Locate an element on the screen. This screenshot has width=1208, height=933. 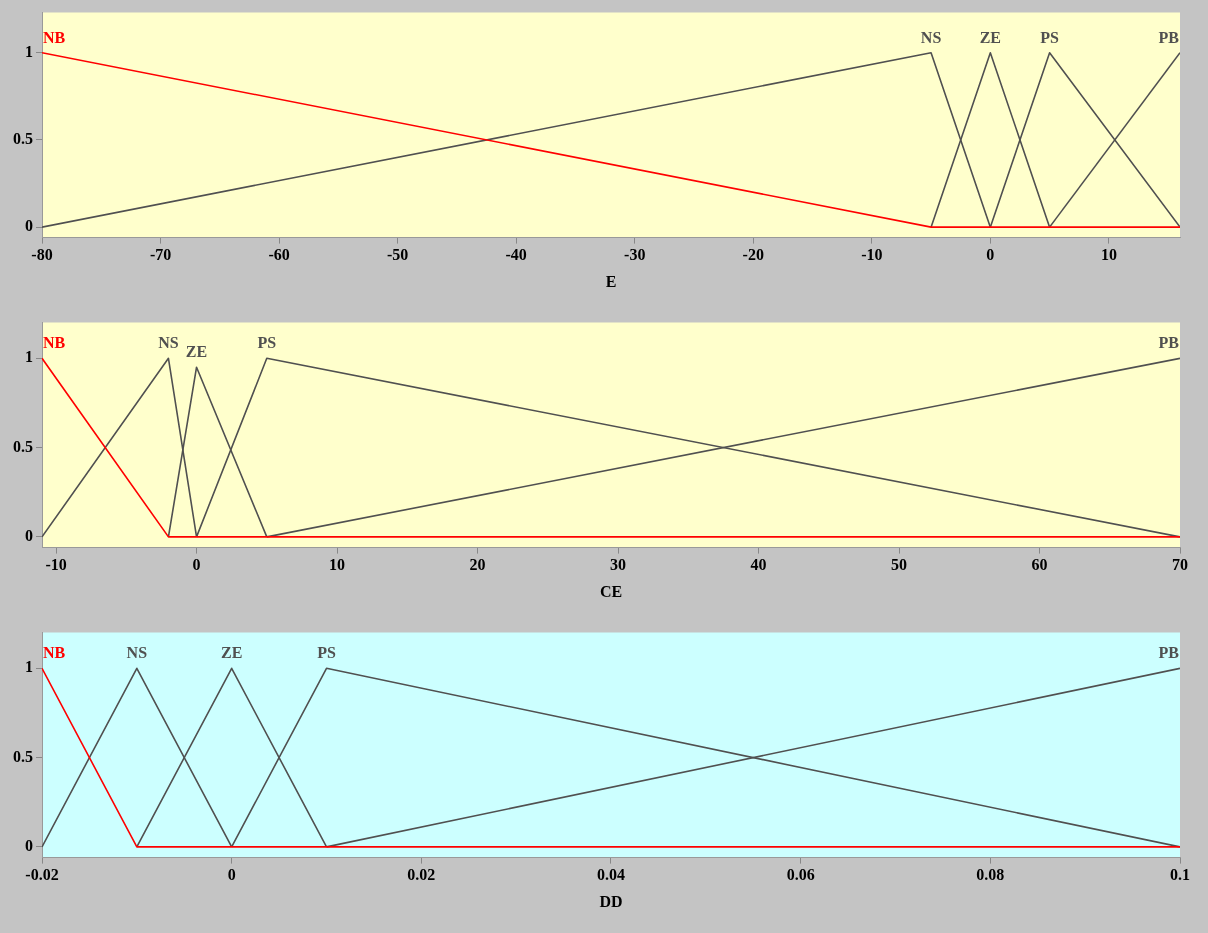
x-axis-title: CE is located at coordinates (611, 591).